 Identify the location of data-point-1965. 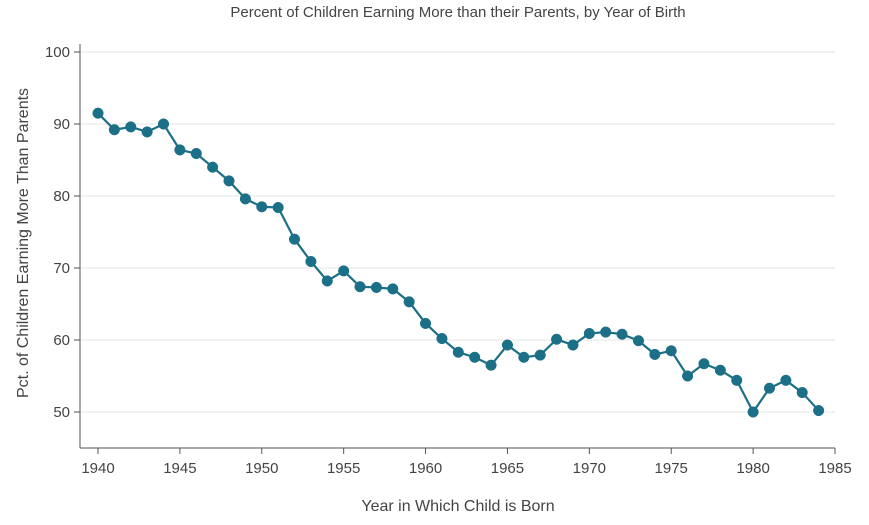
(507, 345).